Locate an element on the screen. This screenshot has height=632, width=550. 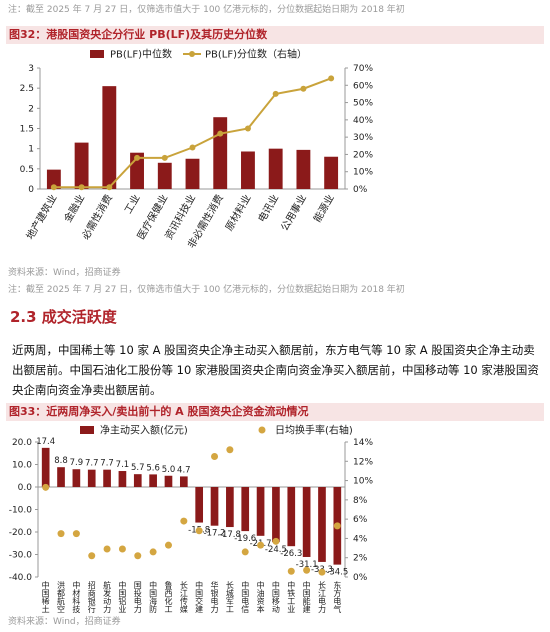
figure-title: 图32：港股国资央企分行业 PB(LF)及其历史分位数 is located at coordinates (275, 35).